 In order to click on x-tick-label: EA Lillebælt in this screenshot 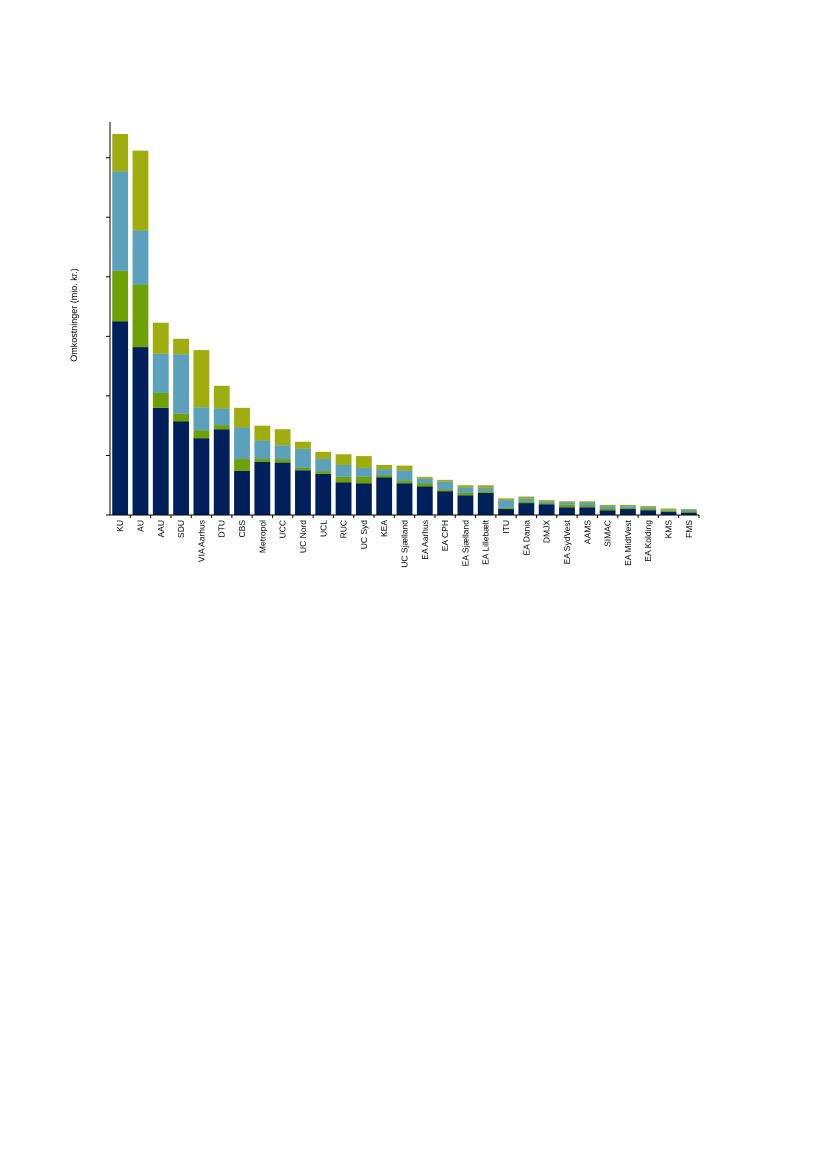, I will do `click(486, 542)`.